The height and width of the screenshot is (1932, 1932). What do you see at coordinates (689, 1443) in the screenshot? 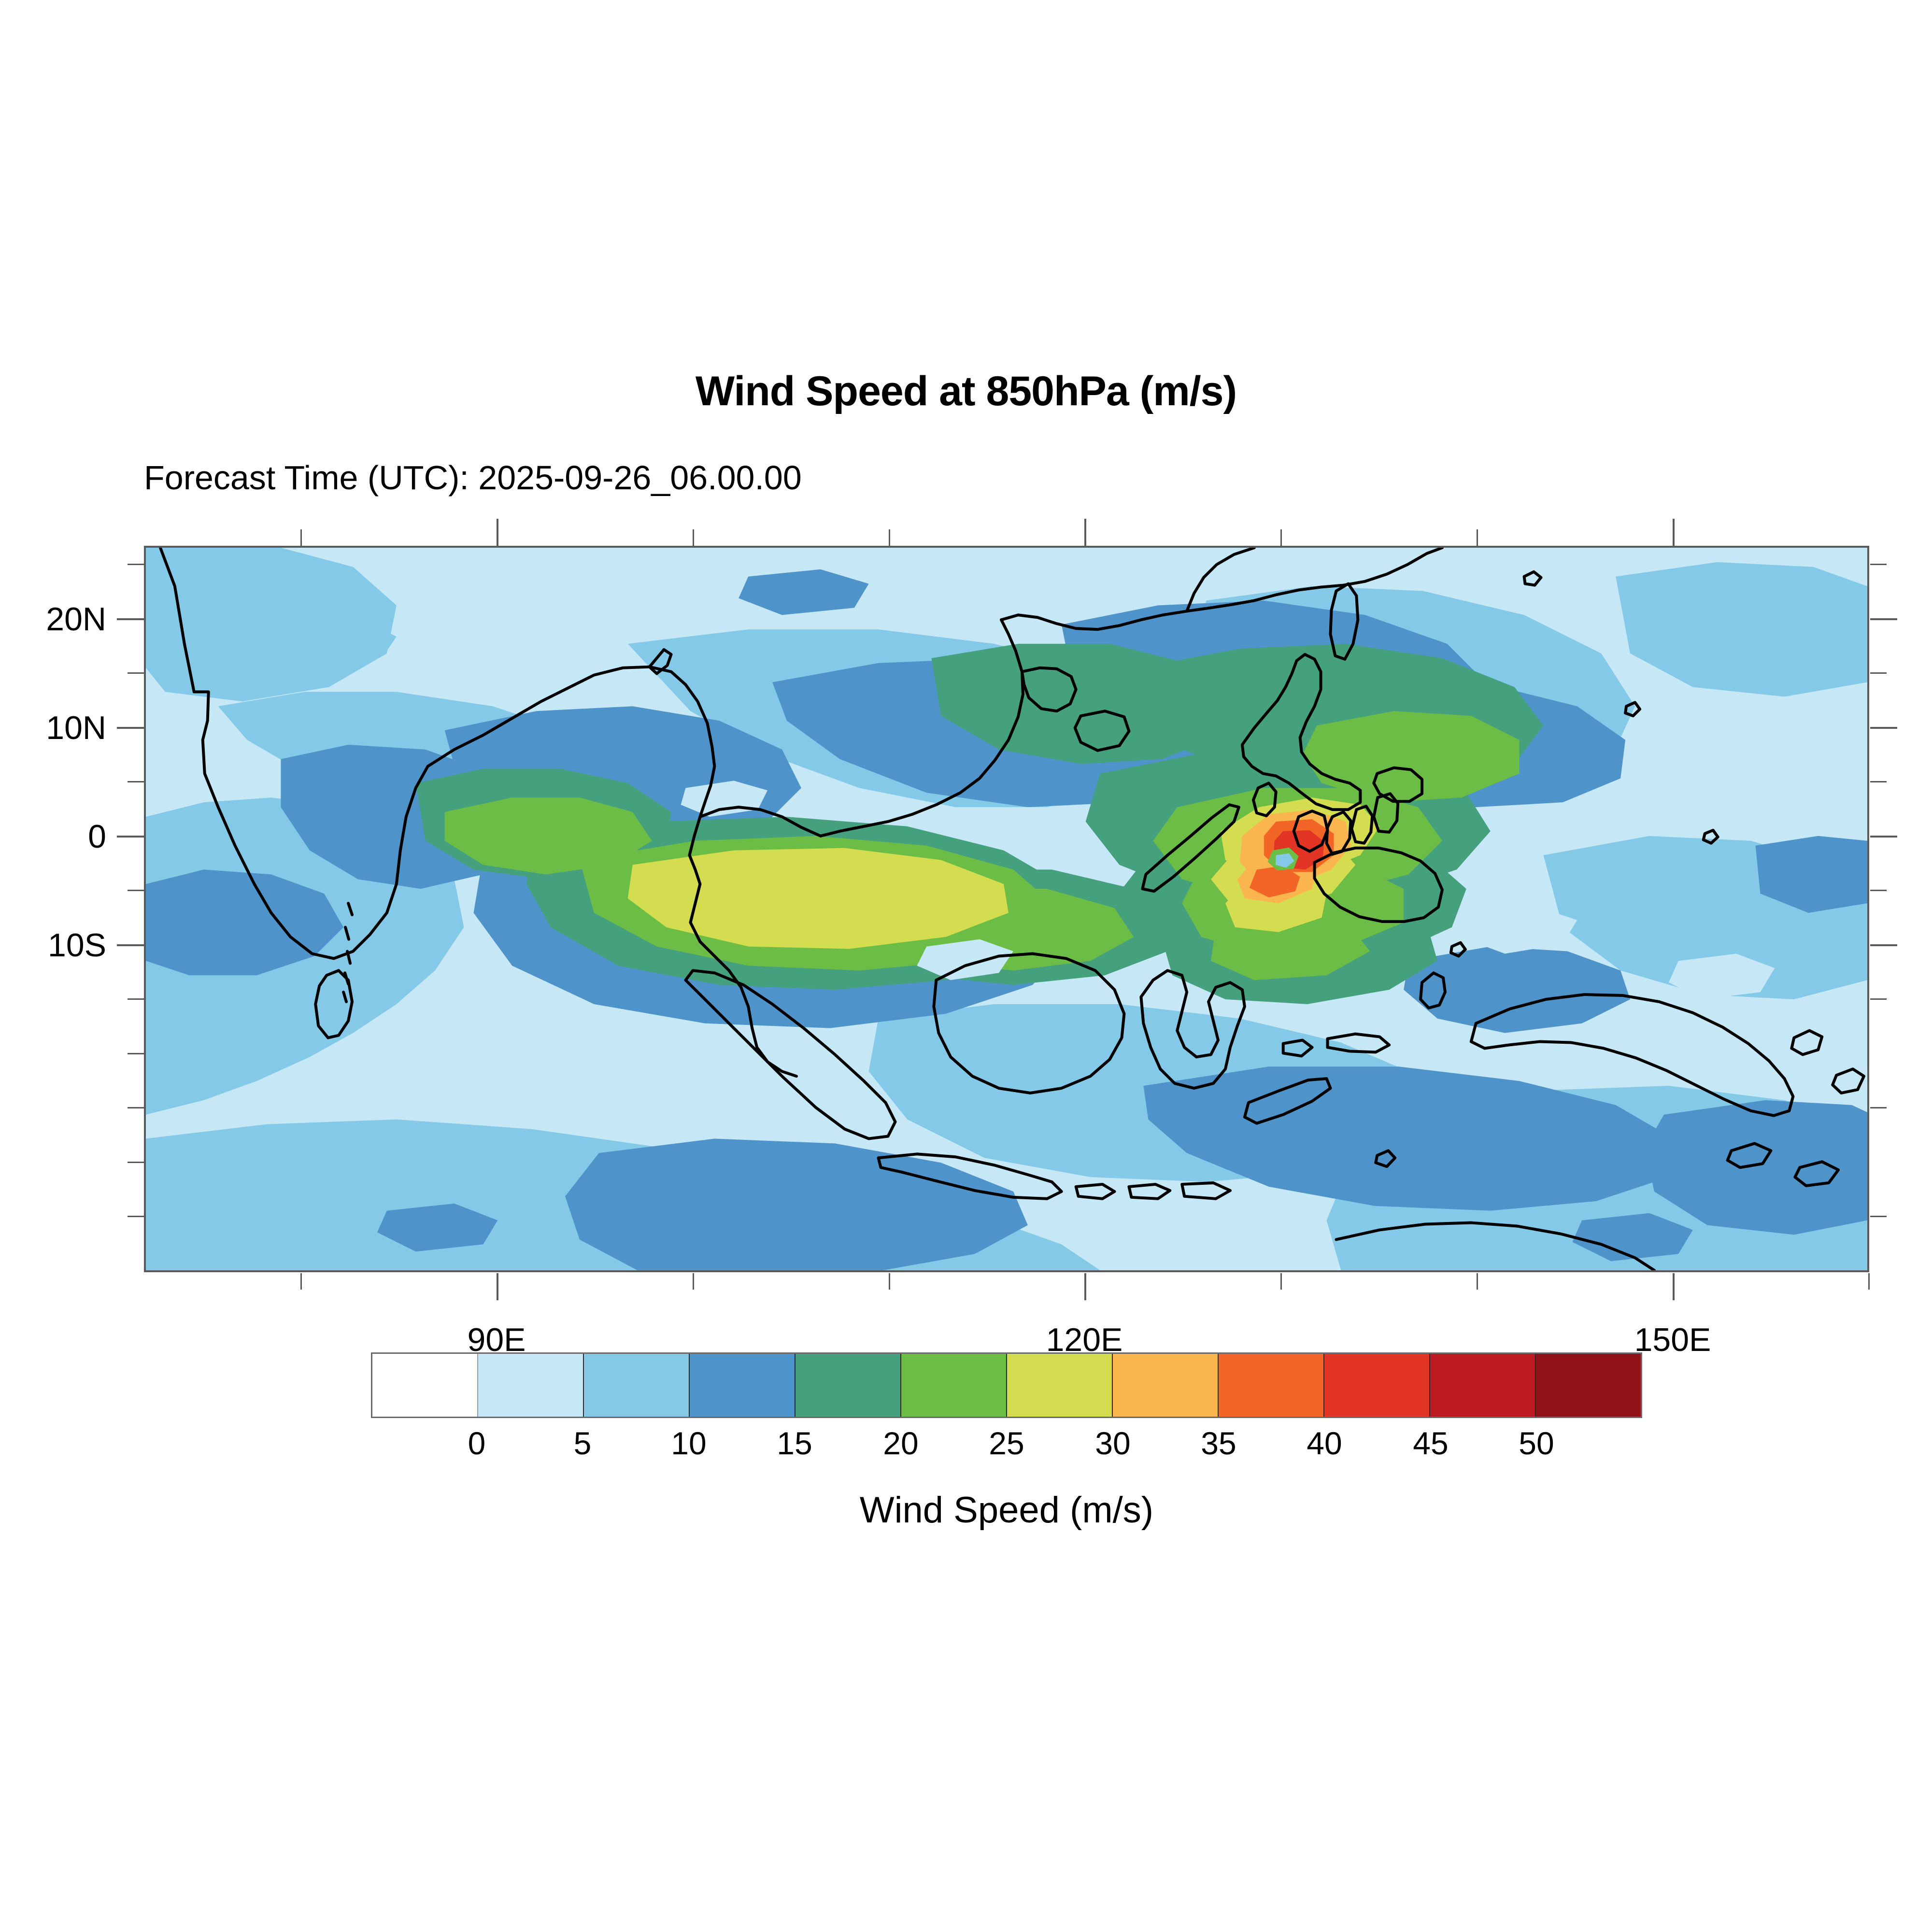
I see `colorbar-tick-10: 10` at bounding box center [689, 1443].